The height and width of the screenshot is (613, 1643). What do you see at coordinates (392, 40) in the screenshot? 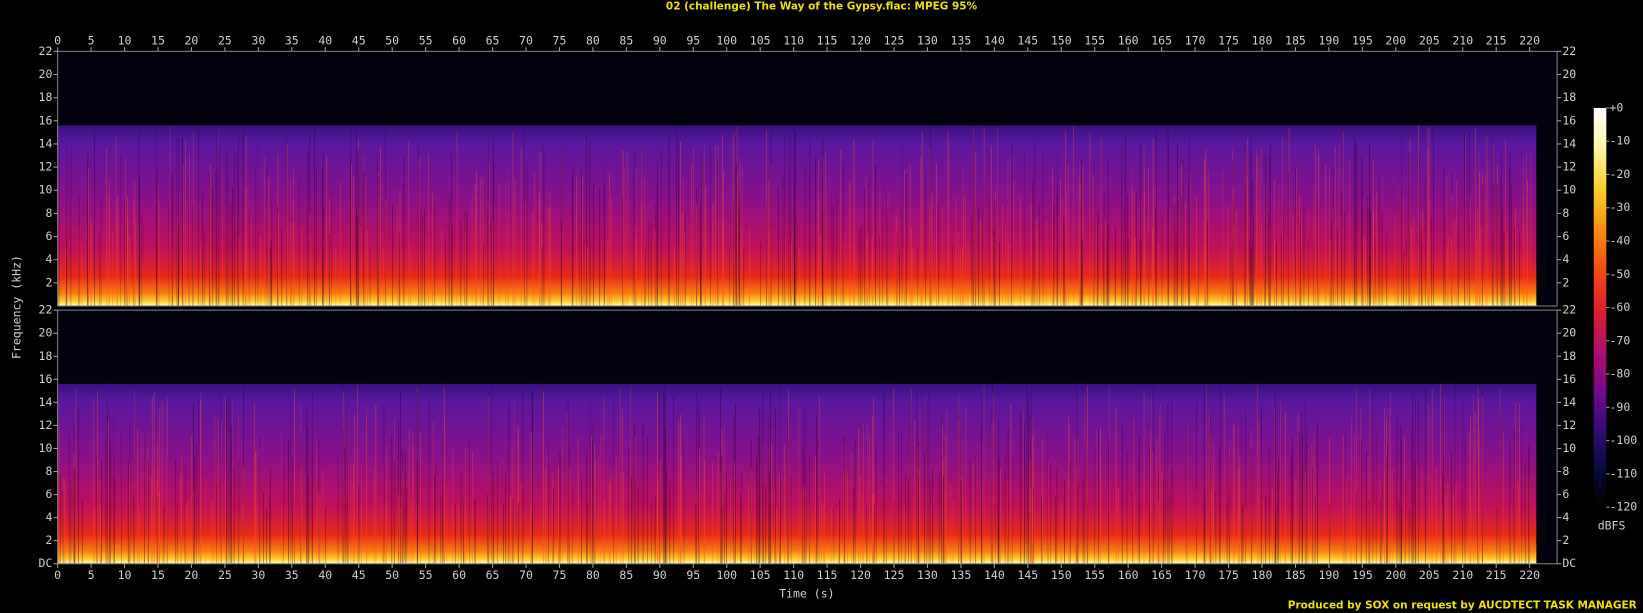
I see `x-tick-label: 50` at bounding box center [392, 40].